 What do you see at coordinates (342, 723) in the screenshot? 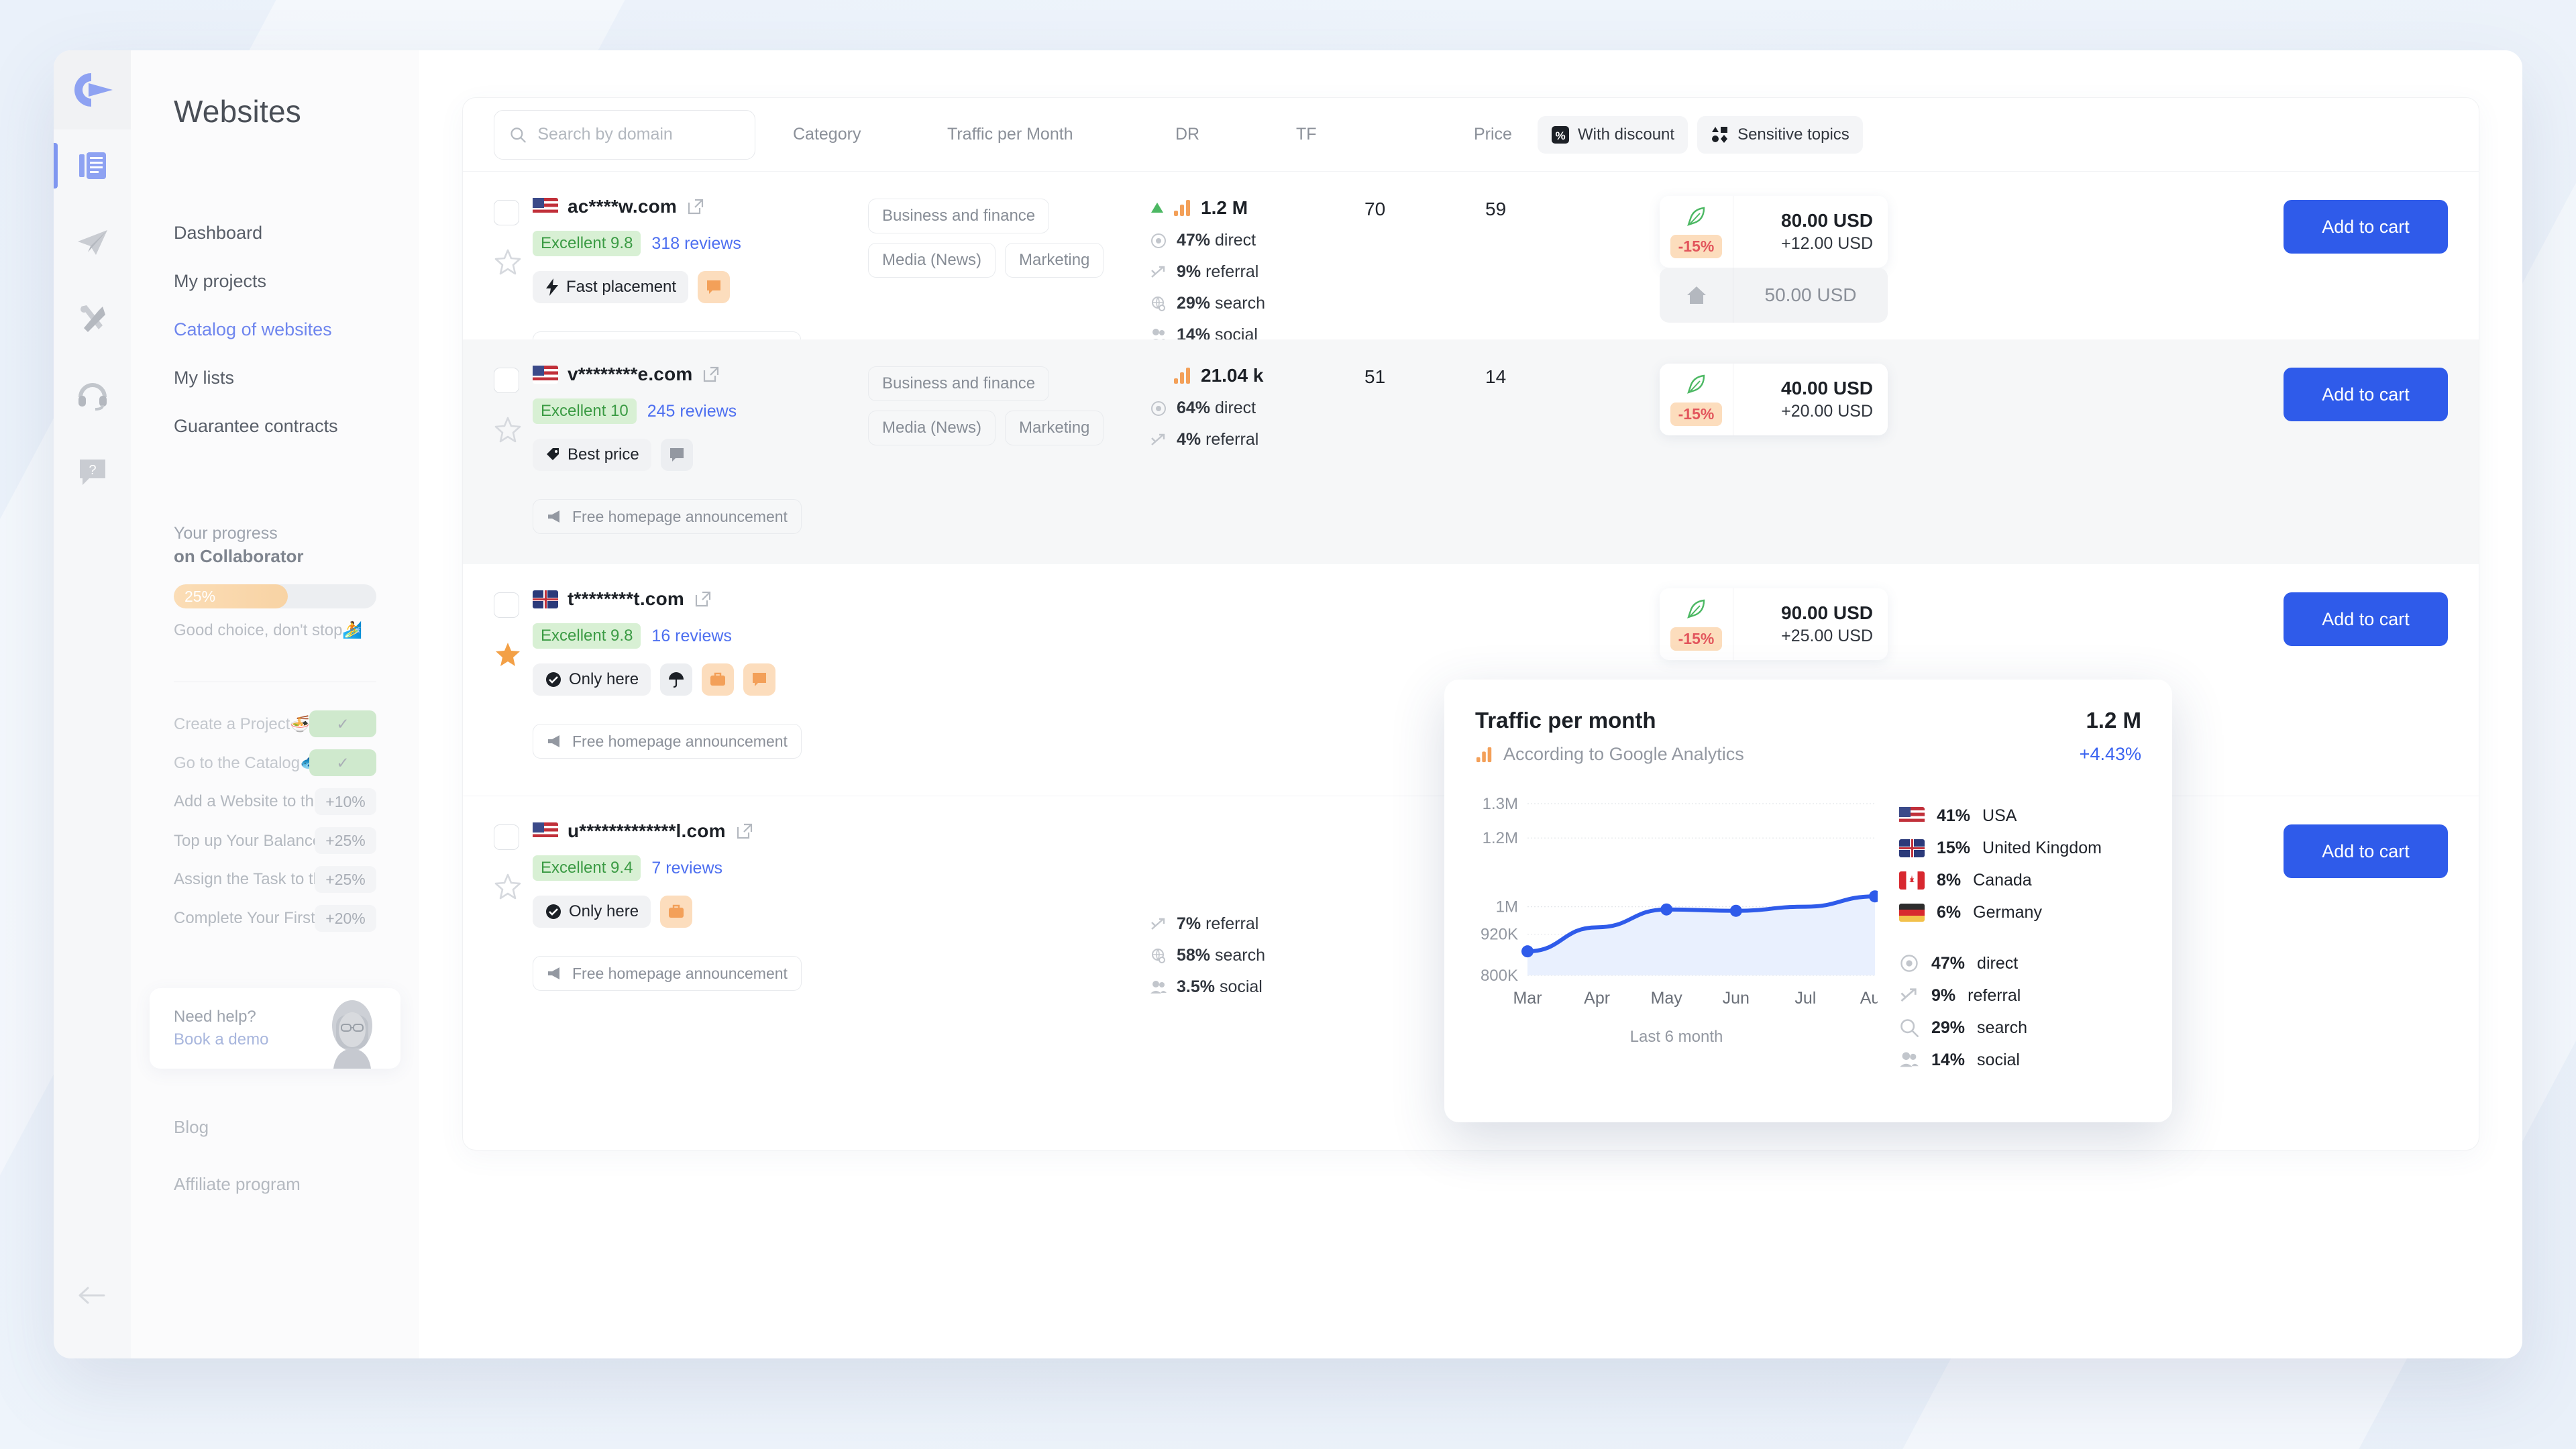
I see `task-badge: ✓` at bounding box center [342, 723].